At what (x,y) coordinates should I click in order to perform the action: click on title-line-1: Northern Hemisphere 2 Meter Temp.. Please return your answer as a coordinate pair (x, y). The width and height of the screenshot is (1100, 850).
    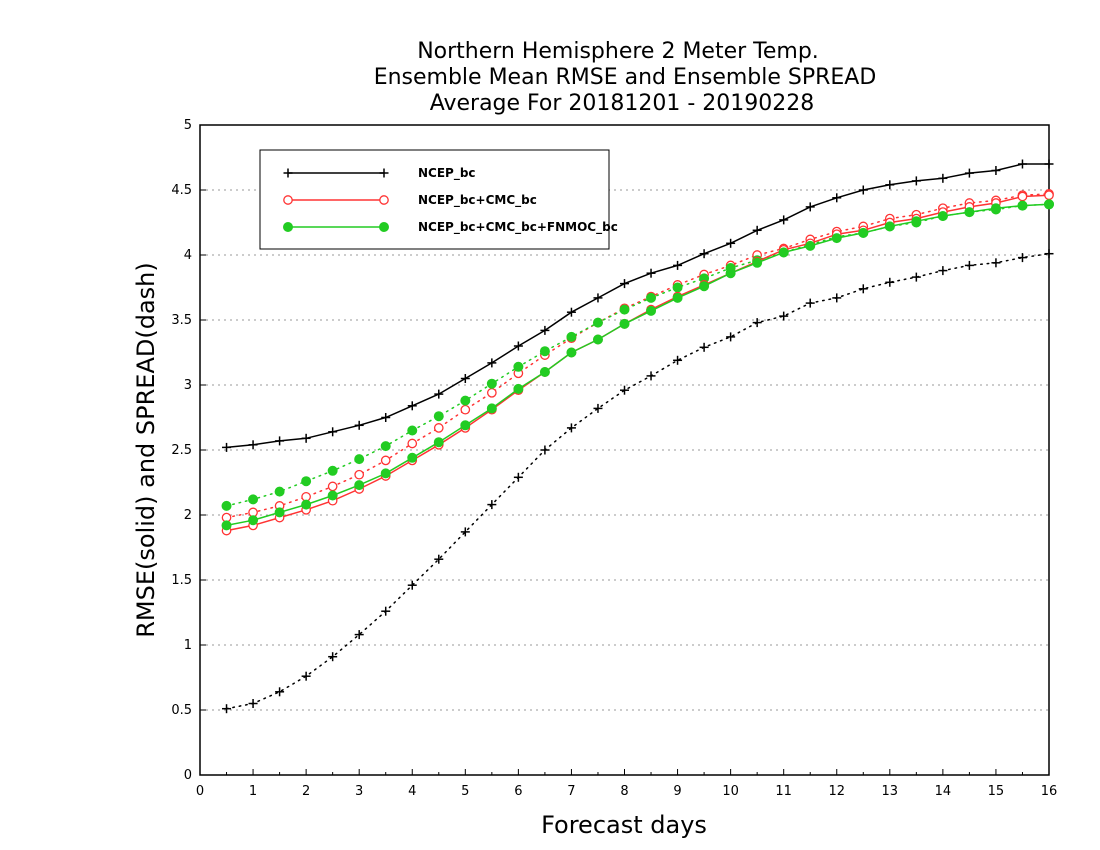
    Looking at the image, I should click on (618, 51).